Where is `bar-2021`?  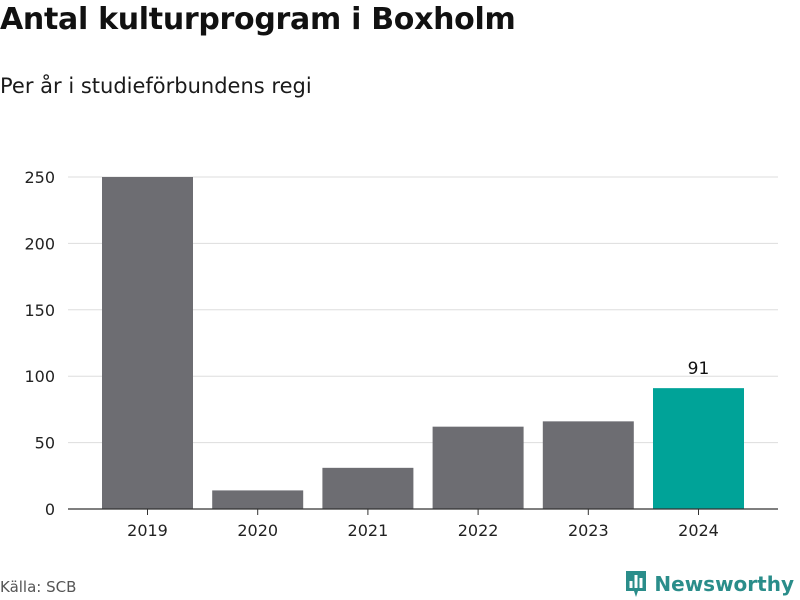
bar-2021 is located at coordinates (368, 488).